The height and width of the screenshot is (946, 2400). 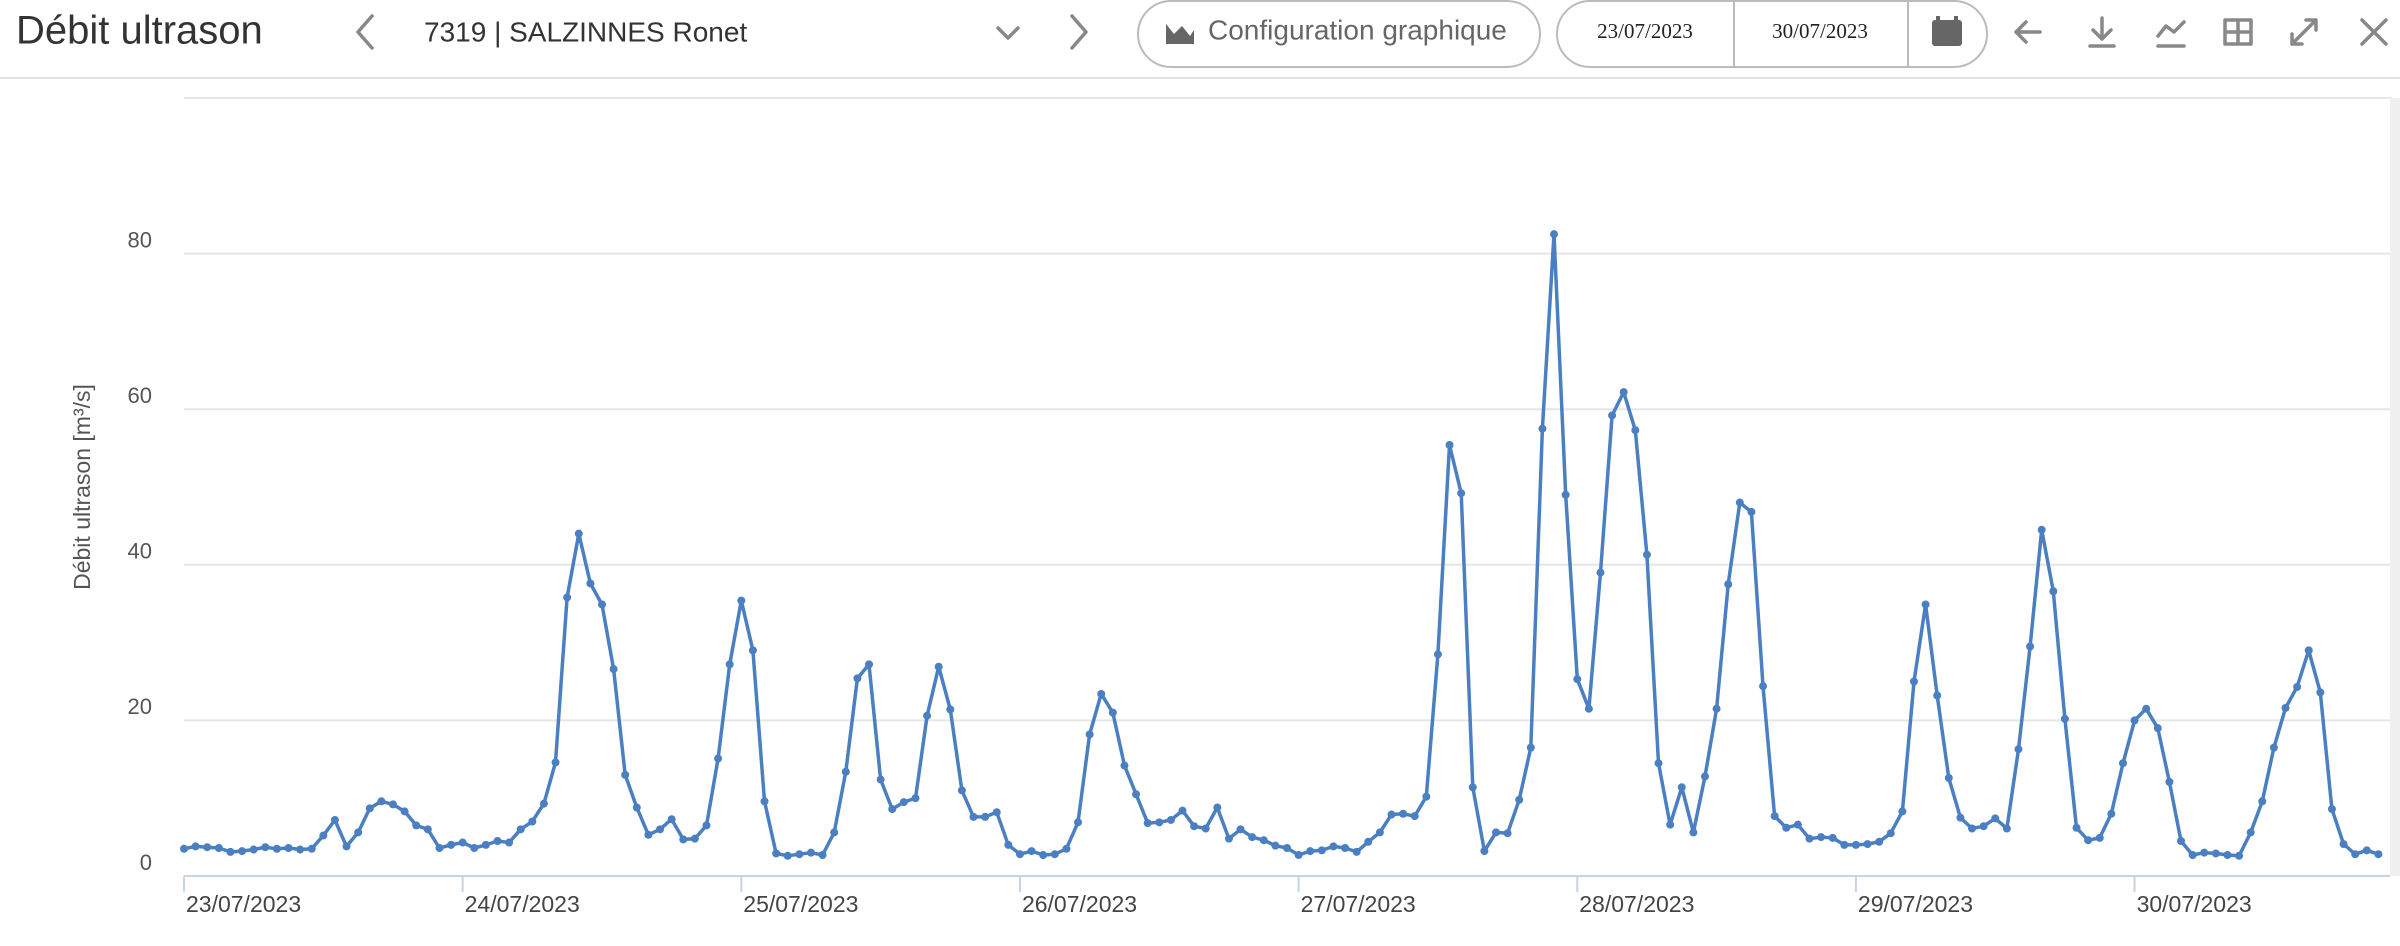 What do you see at coordinates (140, 551) in the screenshot?
I see `y-tick-label: 40` at bounding box center [140, 551].